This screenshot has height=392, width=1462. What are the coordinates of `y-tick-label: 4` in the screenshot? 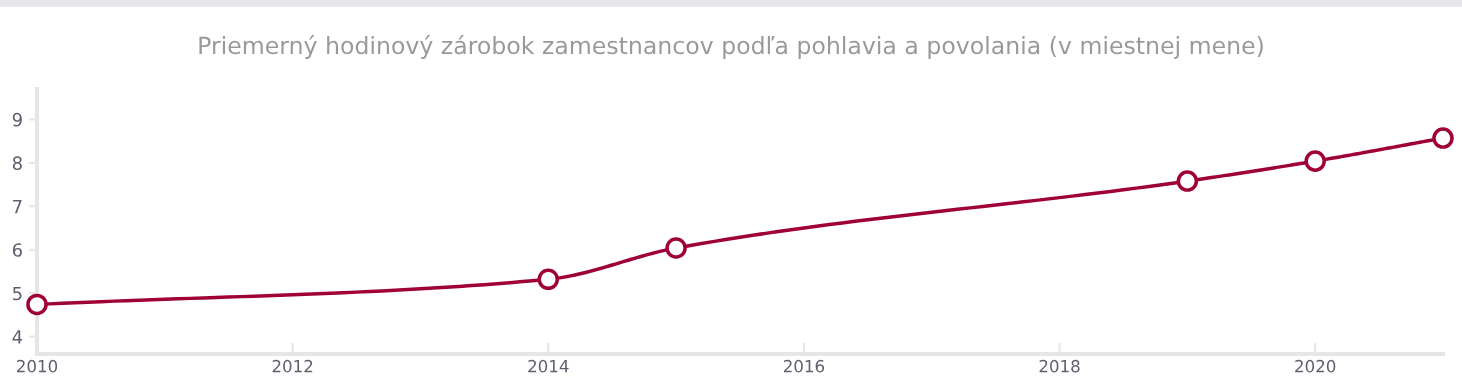 It's located at (17, 337).